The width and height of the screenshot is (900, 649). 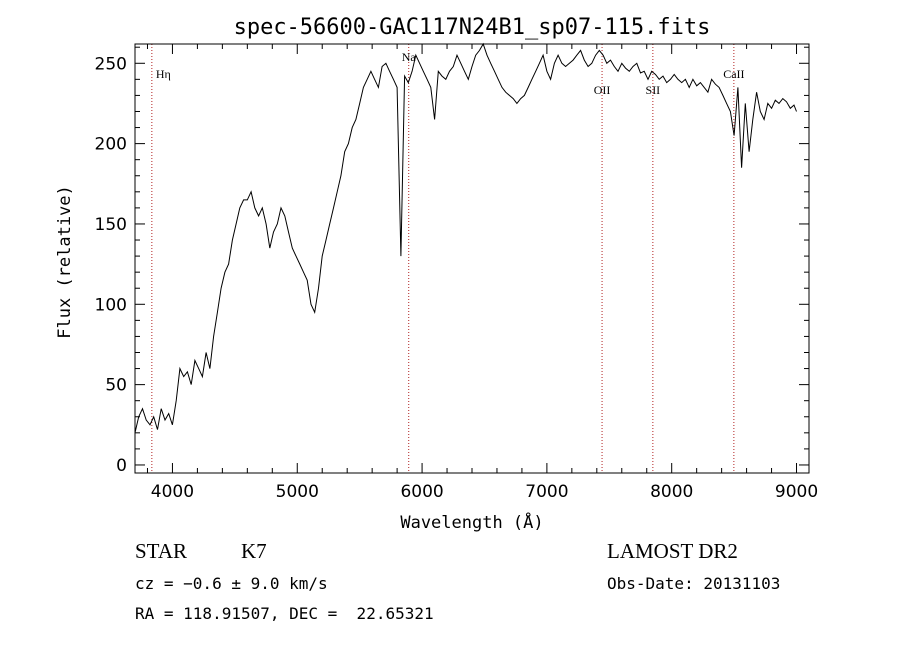 I want to click on x-tick-label: 4000, so click(x=172, y=492).